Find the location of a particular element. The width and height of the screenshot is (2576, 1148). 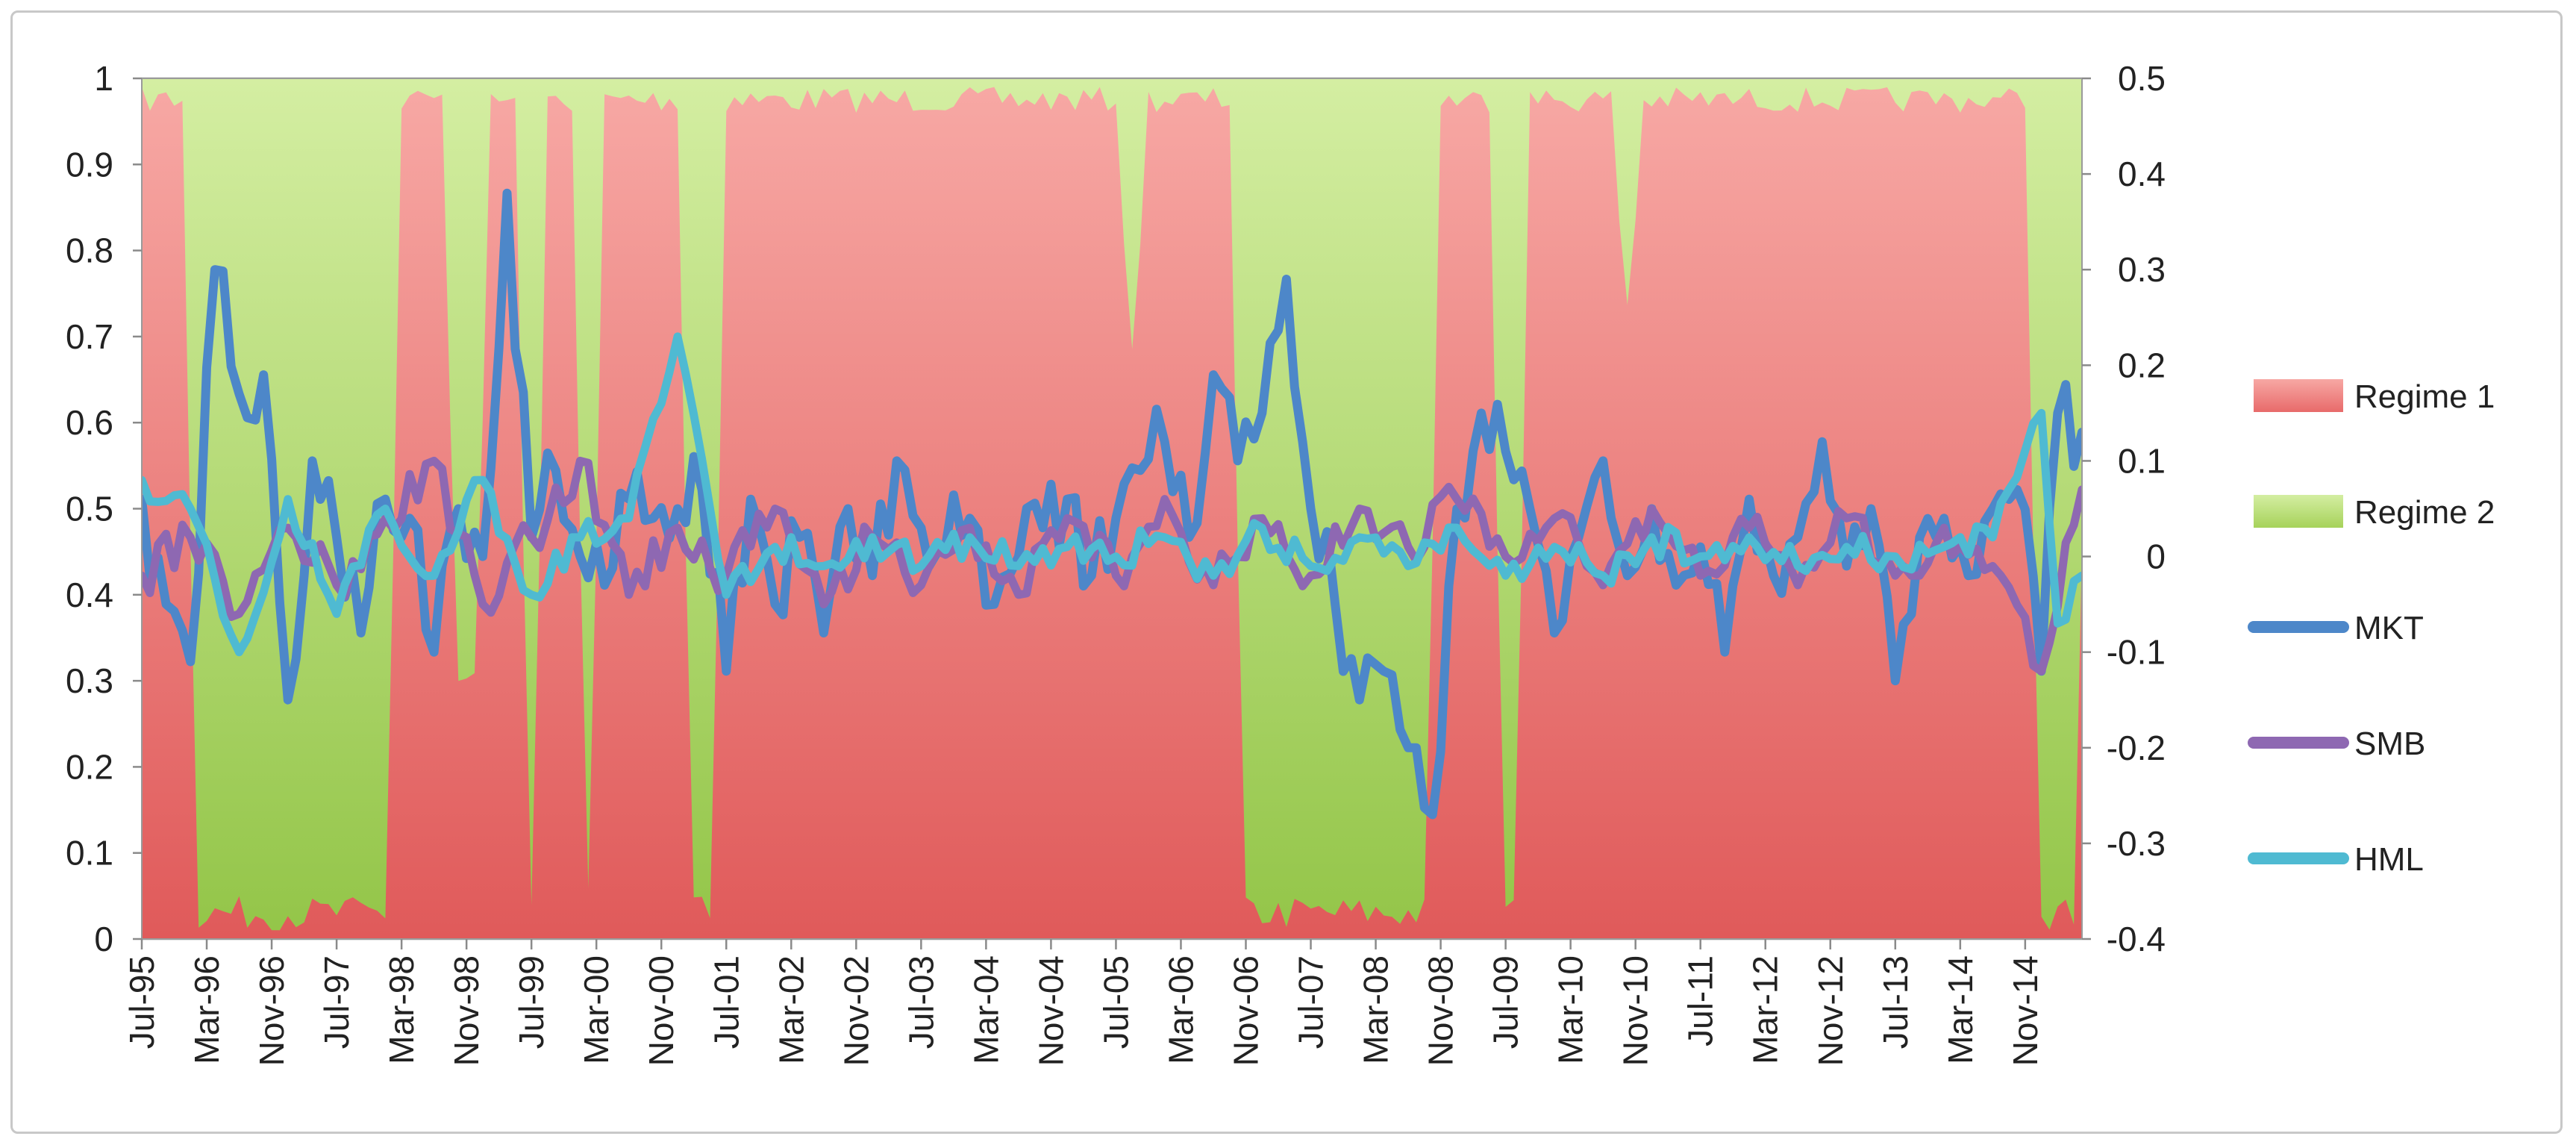

y-right-tick-label: 0.1 is located at coordinates (2142, 460).